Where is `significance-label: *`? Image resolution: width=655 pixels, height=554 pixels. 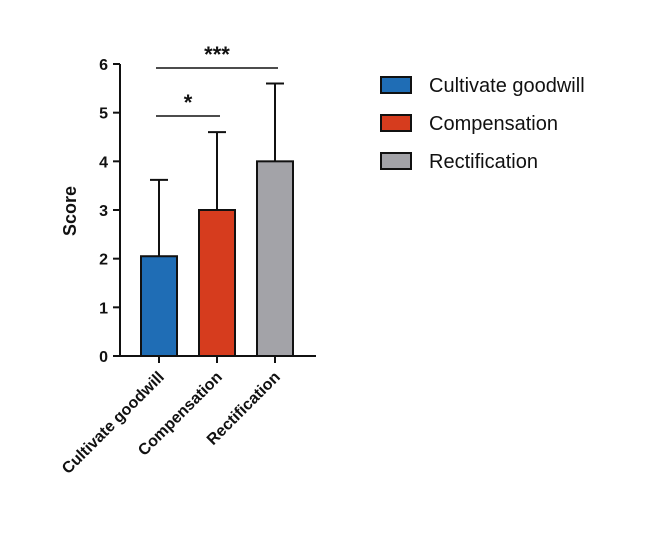 significance-label: * is located at coordinates (188, 102).